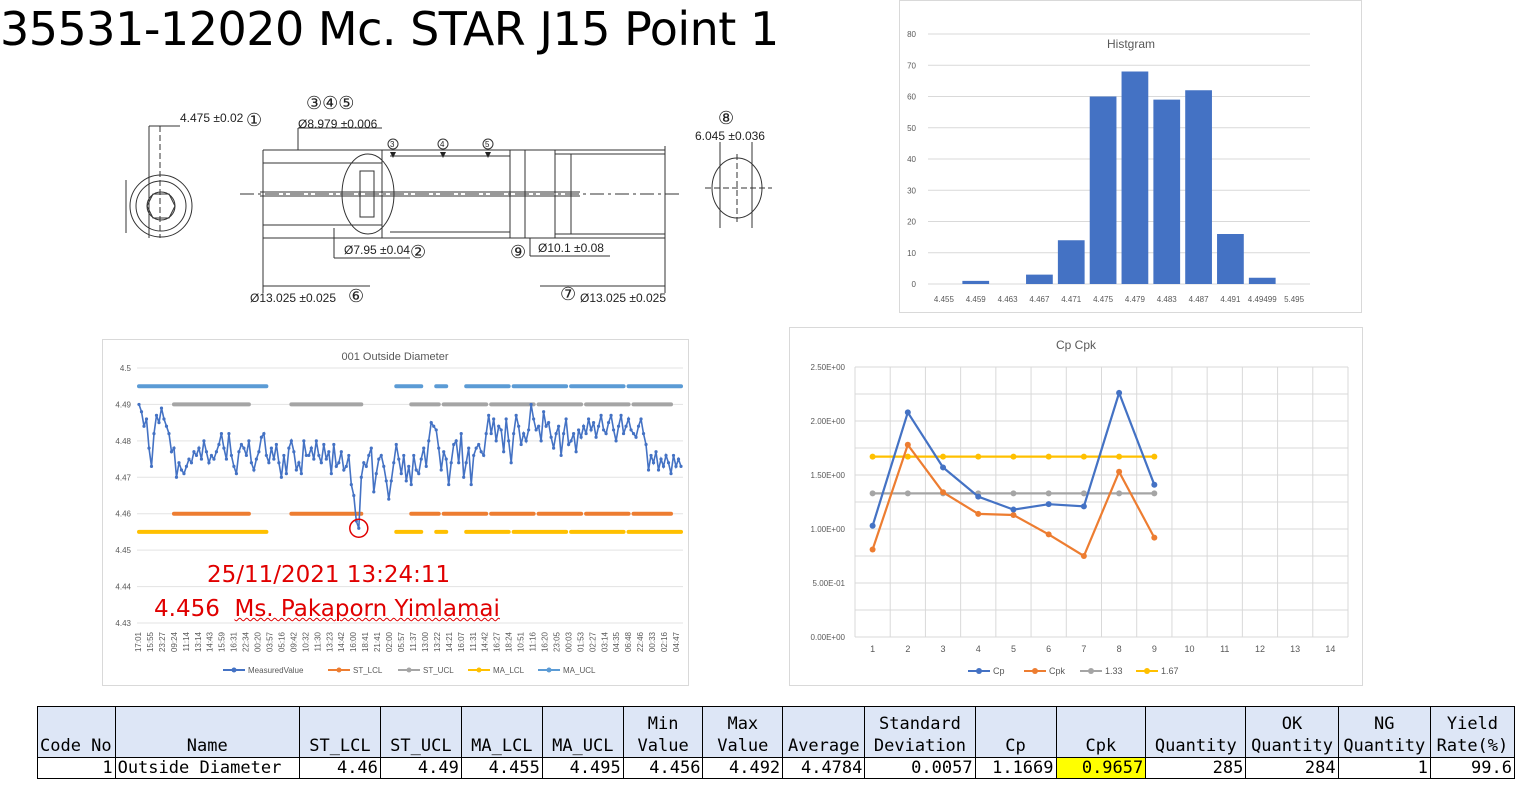 This screenshot has height=786, width=1515. What do you see at coordinates (828, 637) in the screenshot?
I see `cp-y-tick: 0.00E+00` at bounding box center [828, 637].